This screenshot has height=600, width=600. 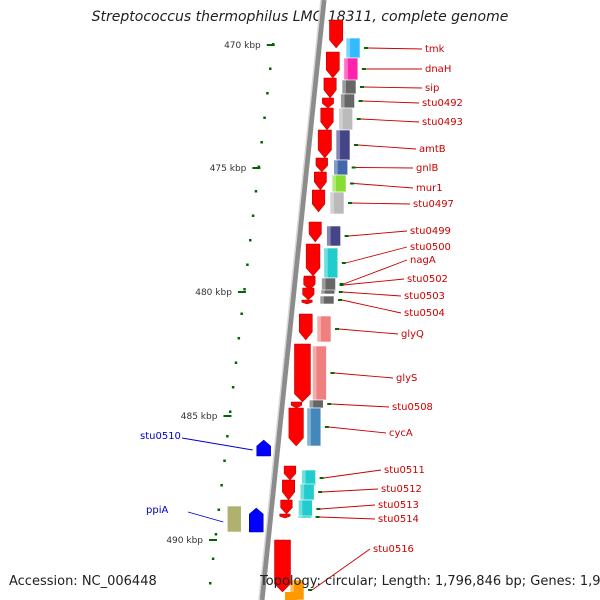 What do you see at coordinates (432, 88) in the screenshot?
I see `gene-label-sip: sip` at bounding box center [432, 88].